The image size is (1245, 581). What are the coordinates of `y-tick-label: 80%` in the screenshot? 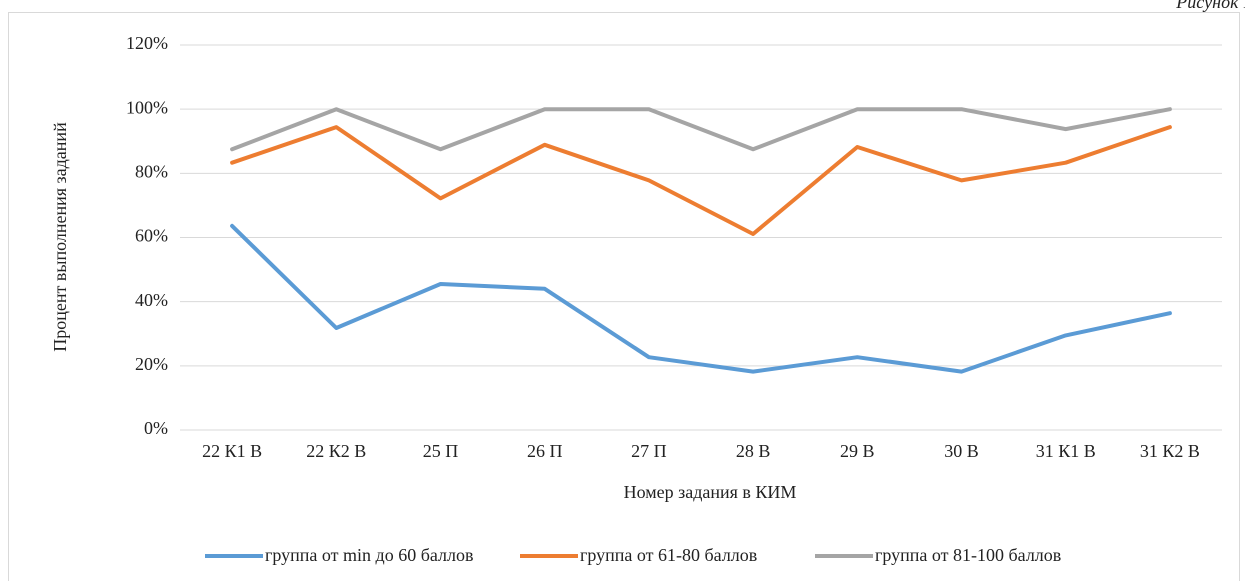 It's located at (151, 171).